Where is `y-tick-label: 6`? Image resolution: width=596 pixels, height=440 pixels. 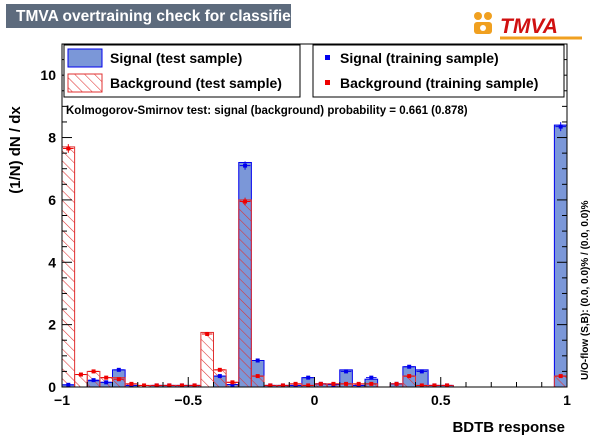
y-tick-label: 6 is located at coordinates (52, 200).